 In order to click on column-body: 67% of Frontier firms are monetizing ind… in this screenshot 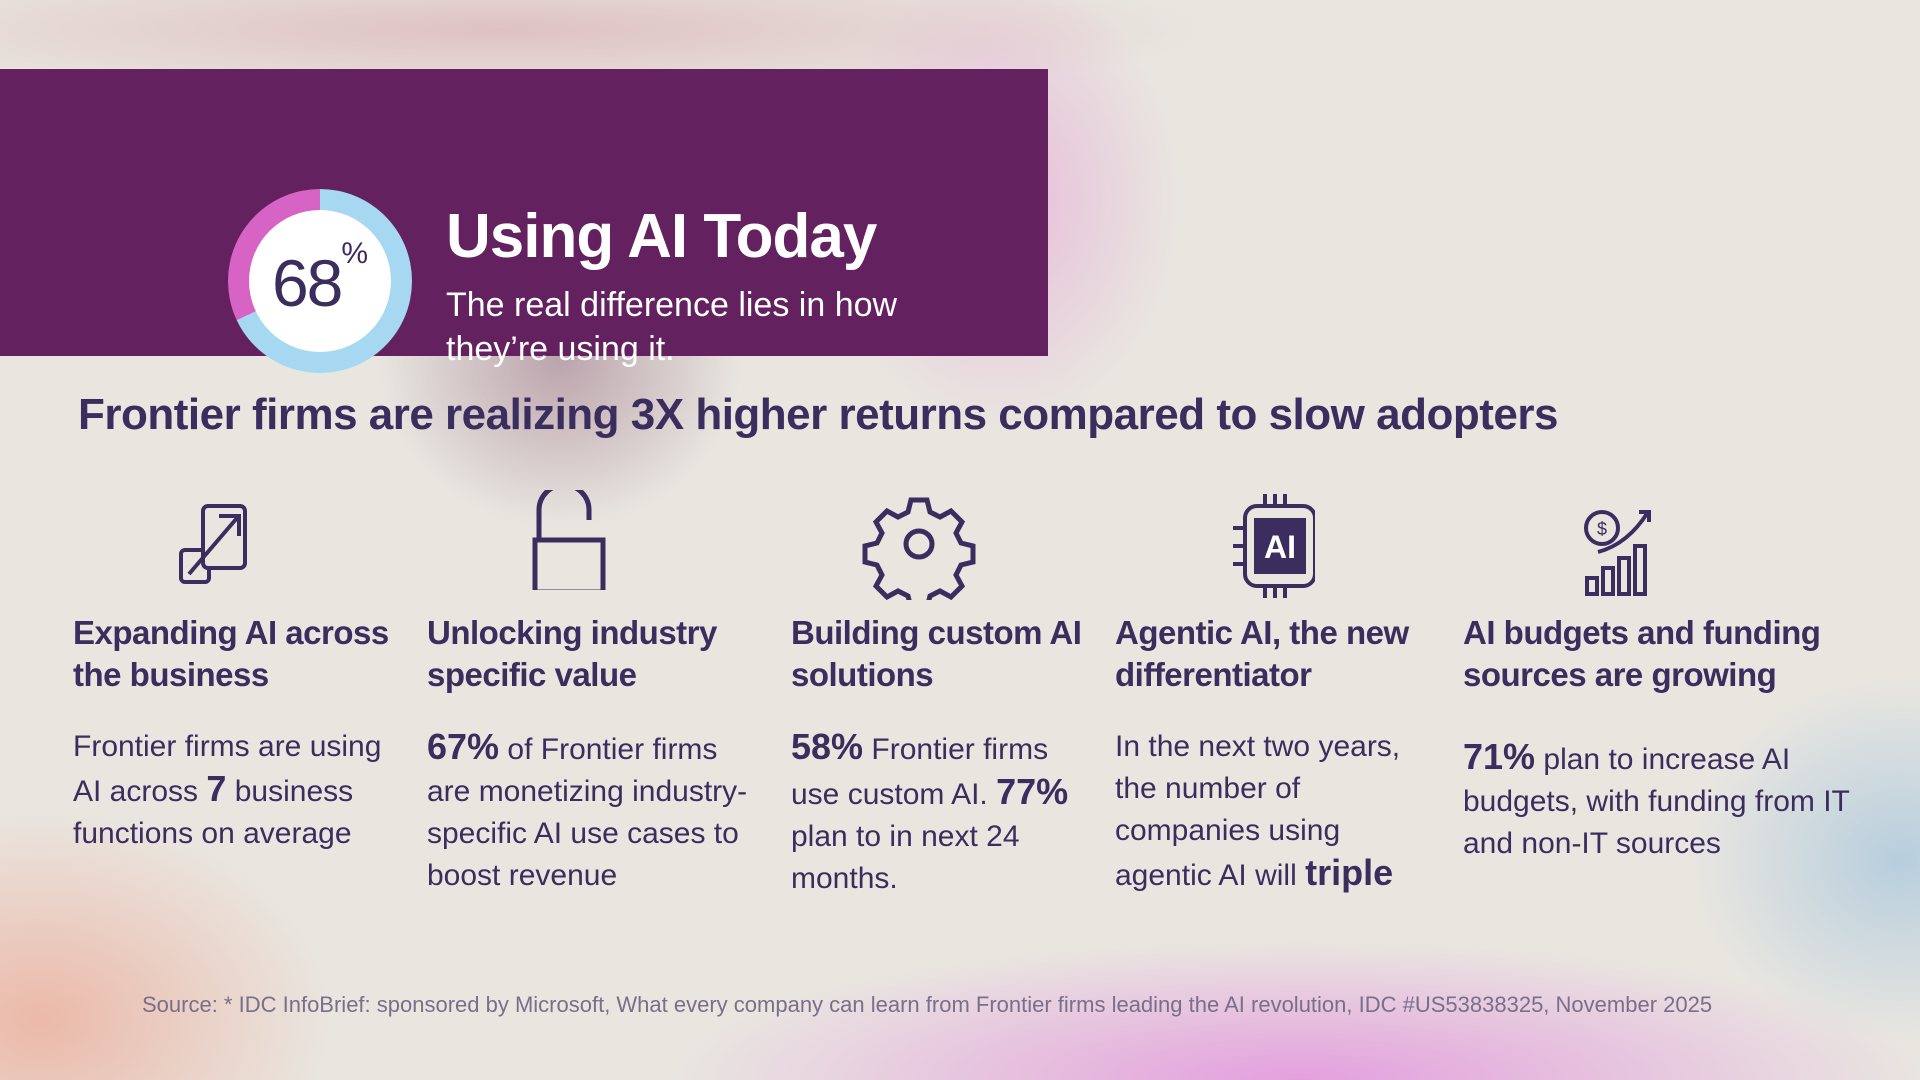, I will do `click(597, 811)`.